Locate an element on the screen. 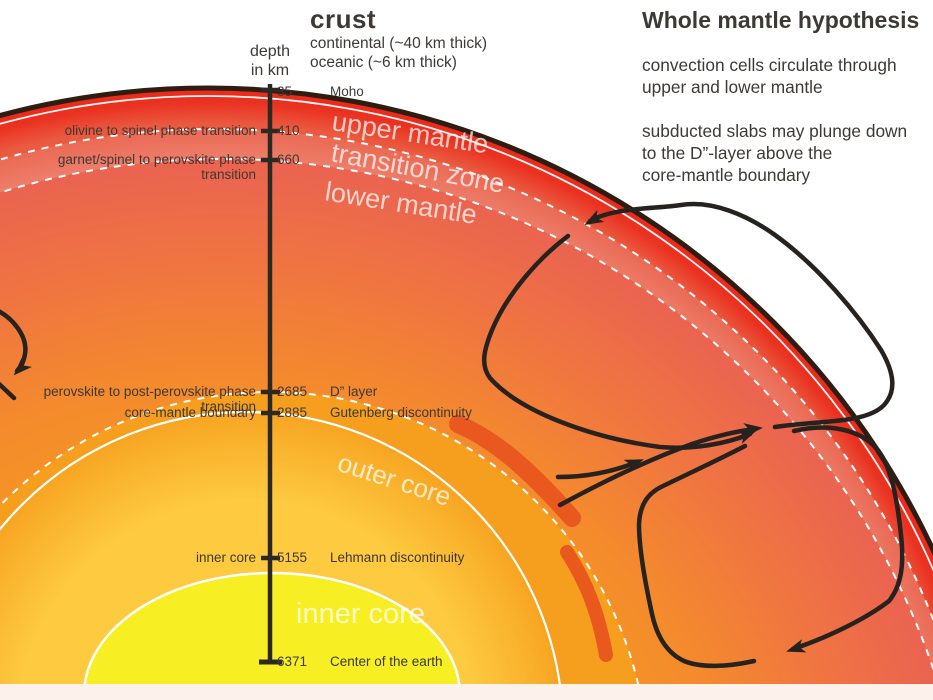  convection-cell-2-left-top is located at coordinates (696, 556).